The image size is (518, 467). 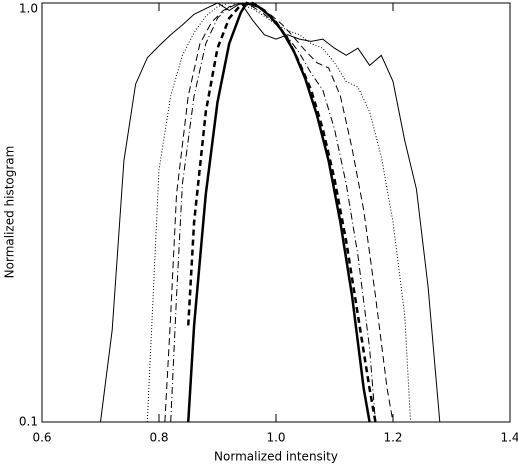 What do you see at coordinates (276, 457) in the screenshot?
I see `x-axis-label: Normalized intensity` at bounding box center [276, 457].